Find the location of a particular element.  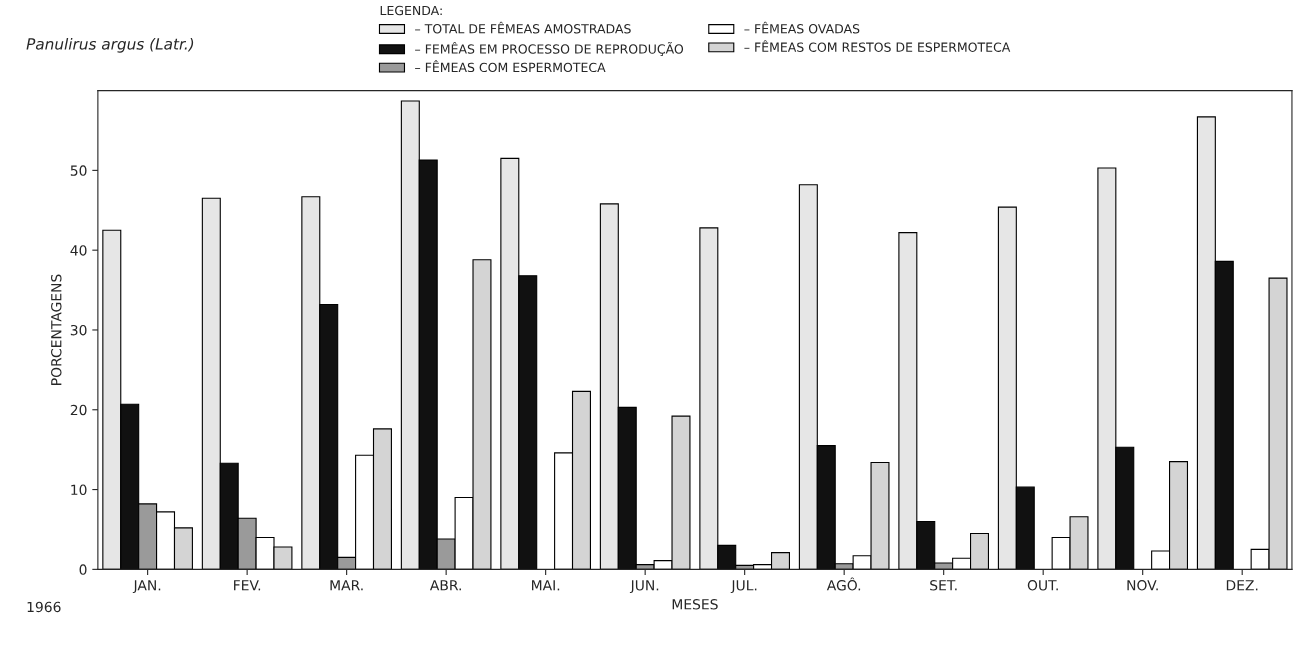

legend-label: – FÊMEAS OVADAS is located at coordinates (802, 27).